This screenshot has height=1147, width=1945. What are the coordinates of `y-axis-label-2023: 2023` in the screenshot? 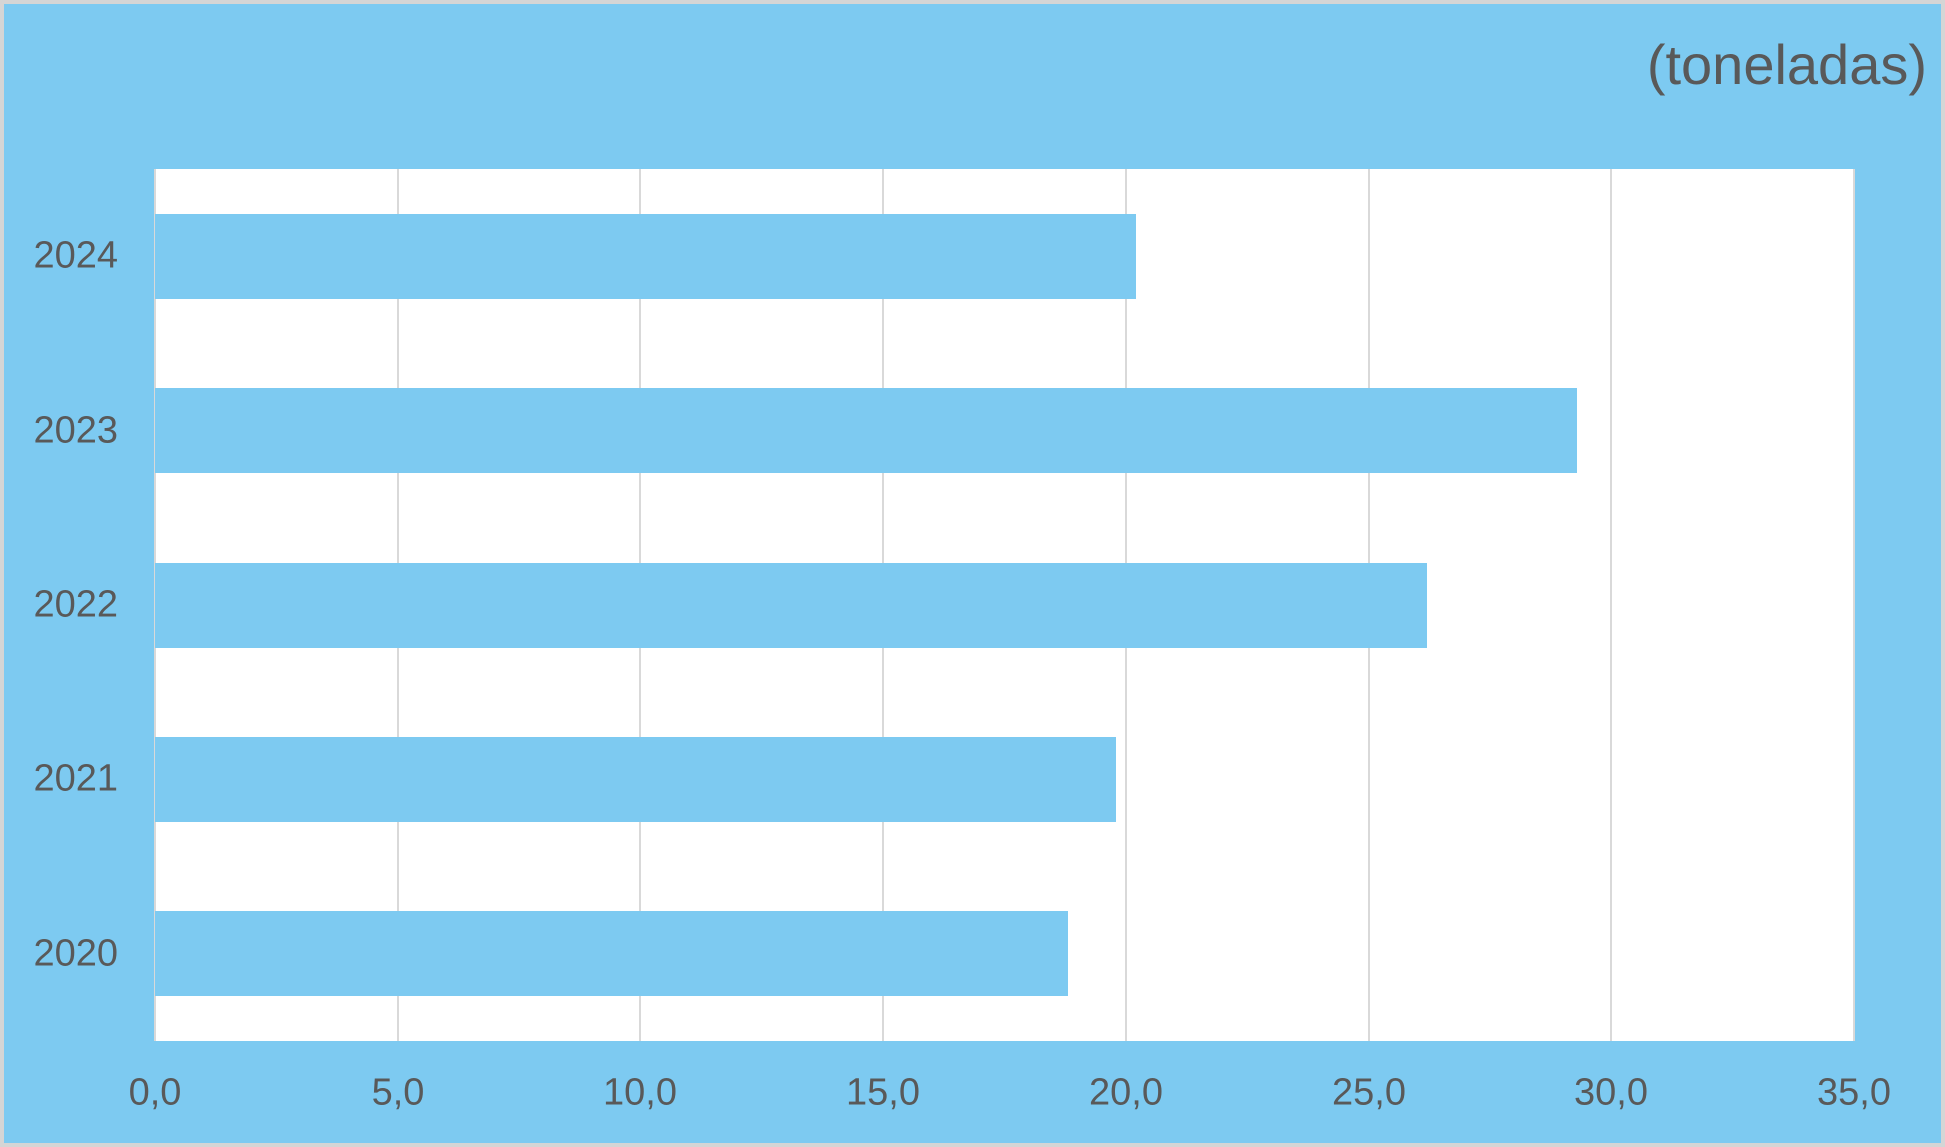 It's located at (75, 430).